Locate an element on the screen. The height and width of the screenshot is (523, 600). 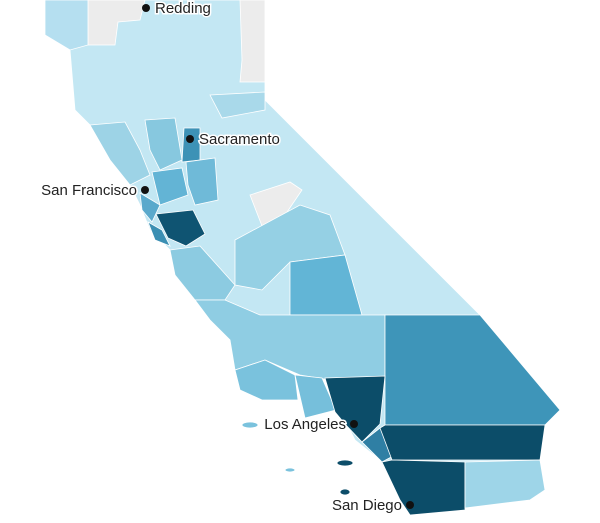
county-imperial is located at coordinates (505, 484).